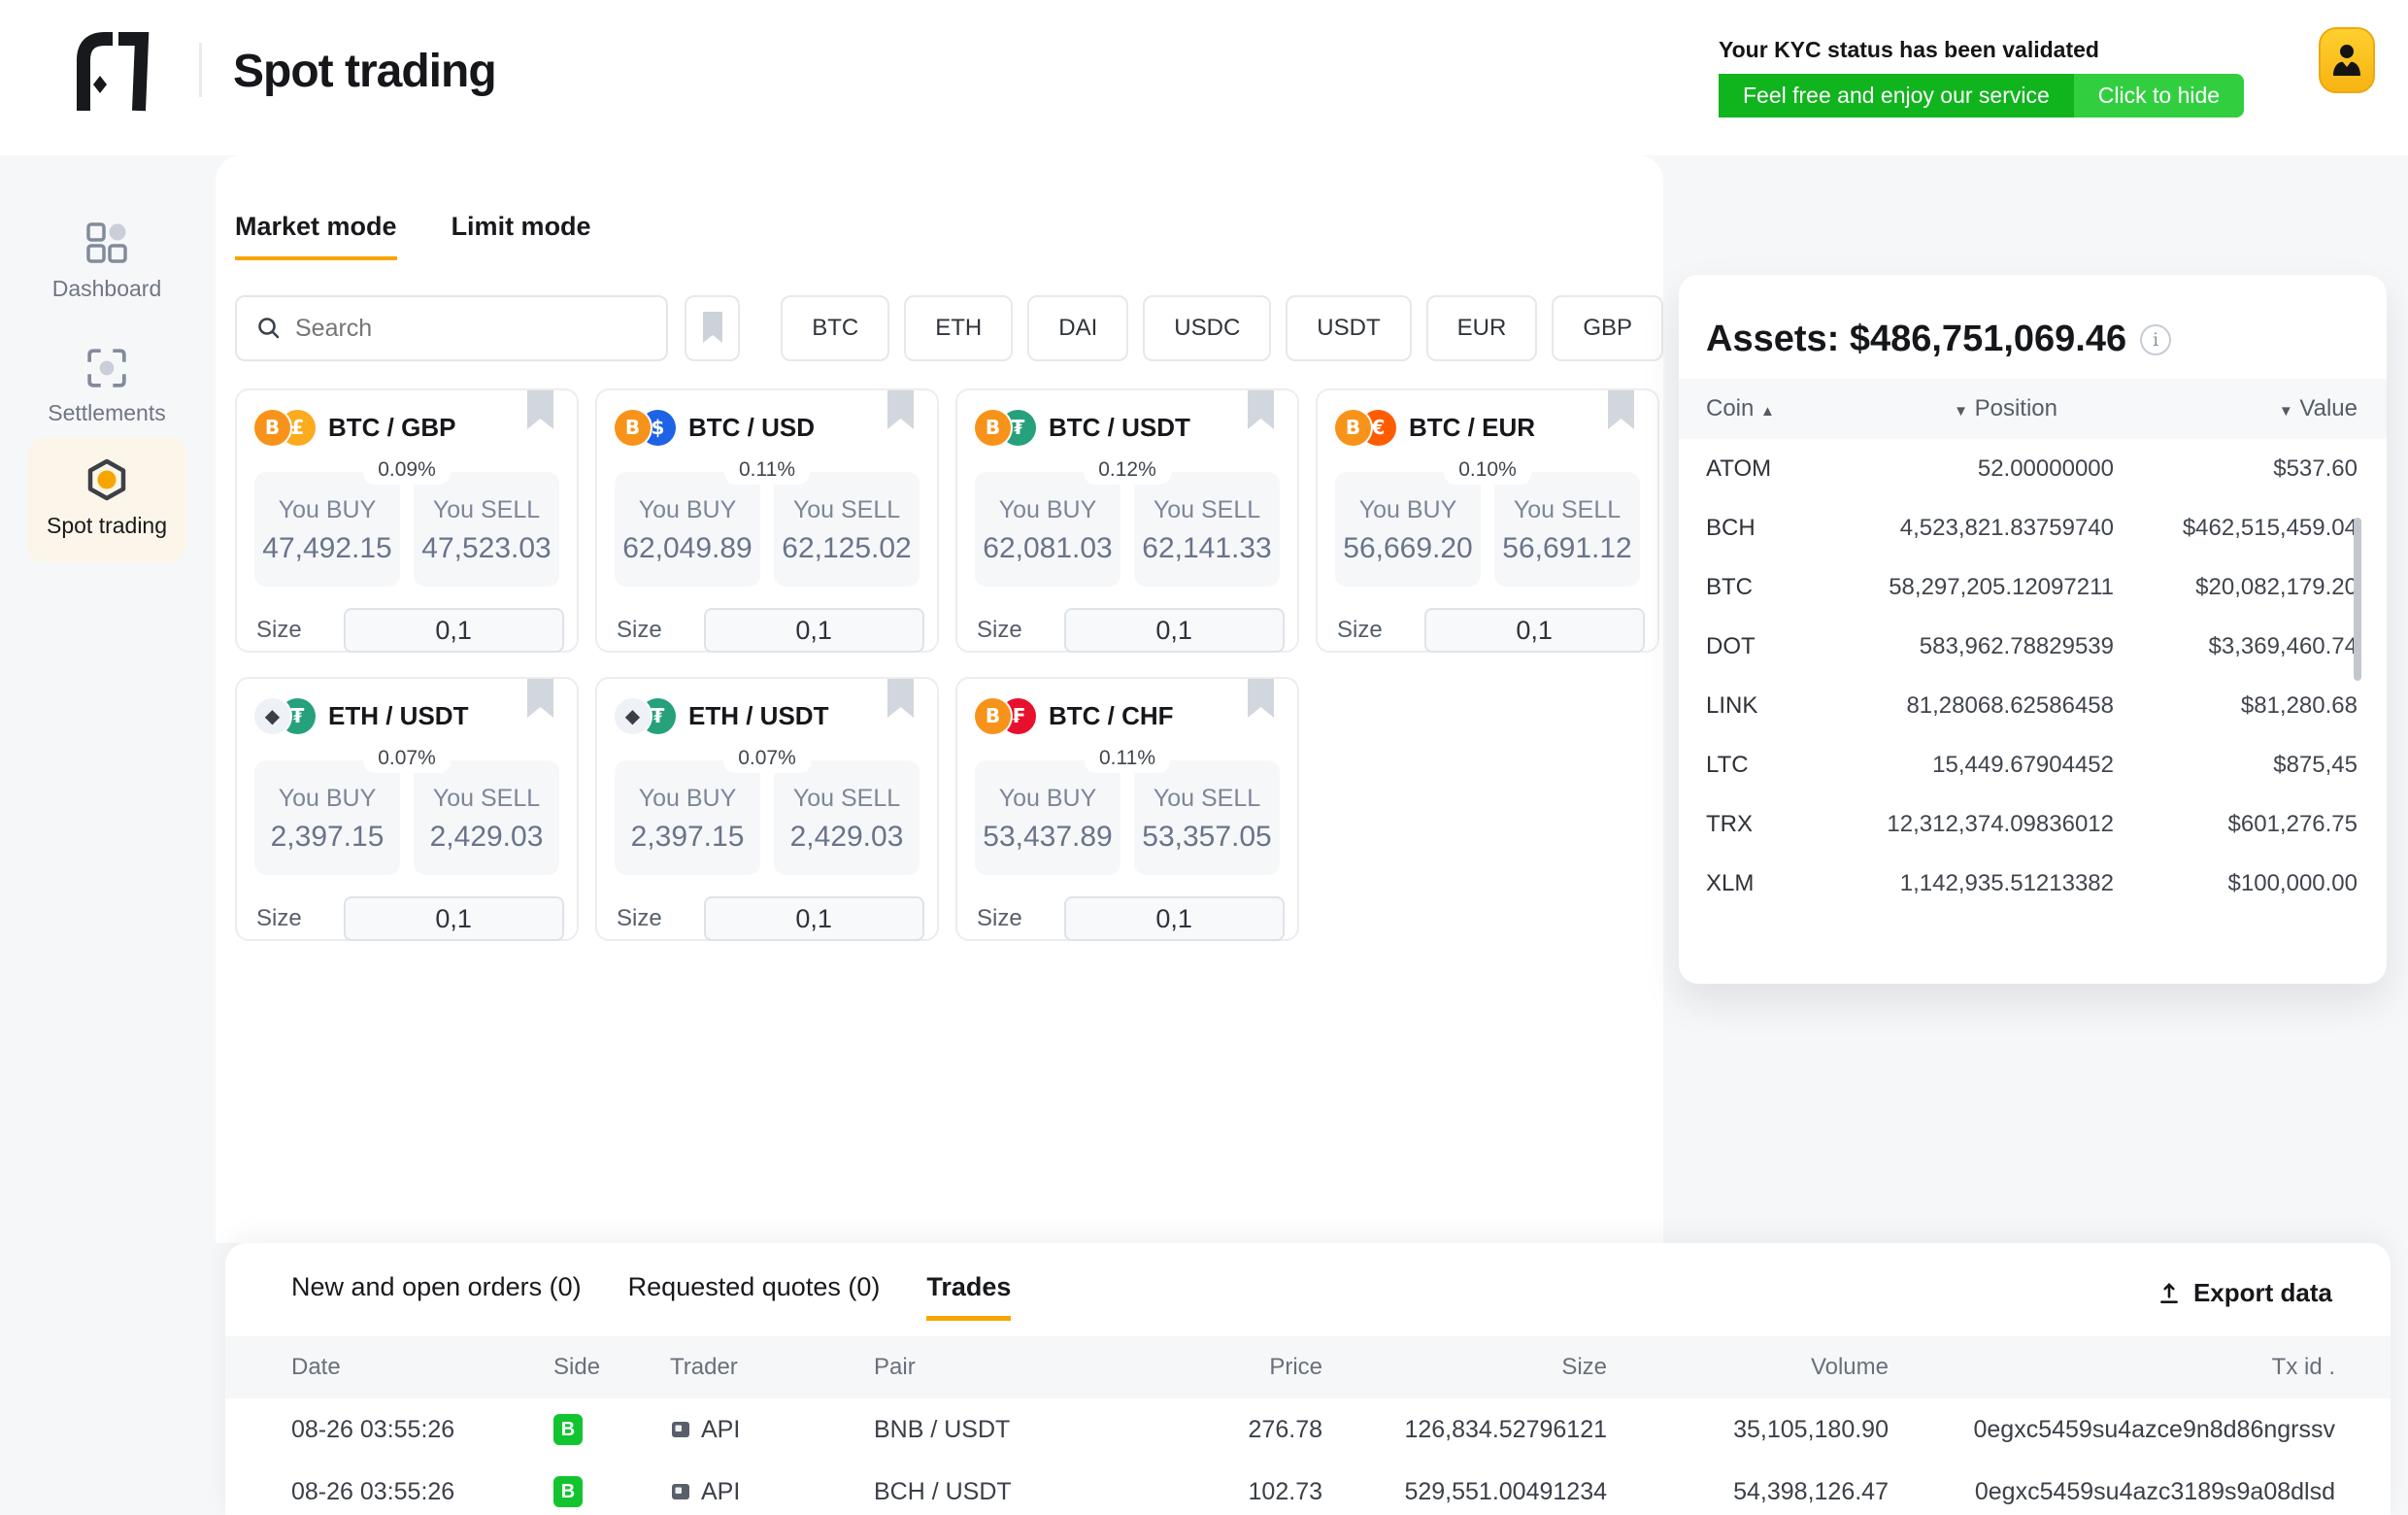 The height and width of the screenshot is (1515, 2408). I want to click on asset-row: DOT 583,962.78829539 $3,369,460.74, so click(2033, 646).